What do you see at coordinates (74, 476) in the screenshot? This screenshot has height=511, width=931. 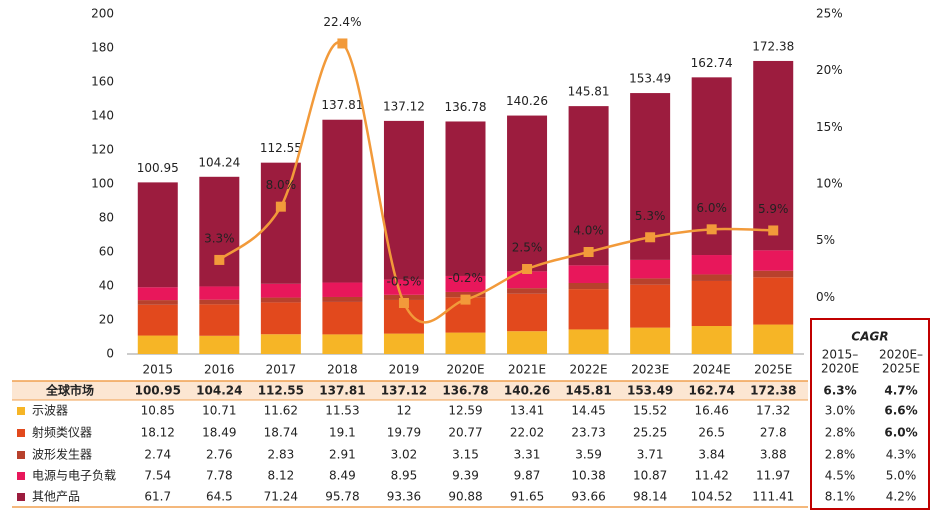 I see `table-row-label: 电源与电子负载` at bounding box center [74, 476].